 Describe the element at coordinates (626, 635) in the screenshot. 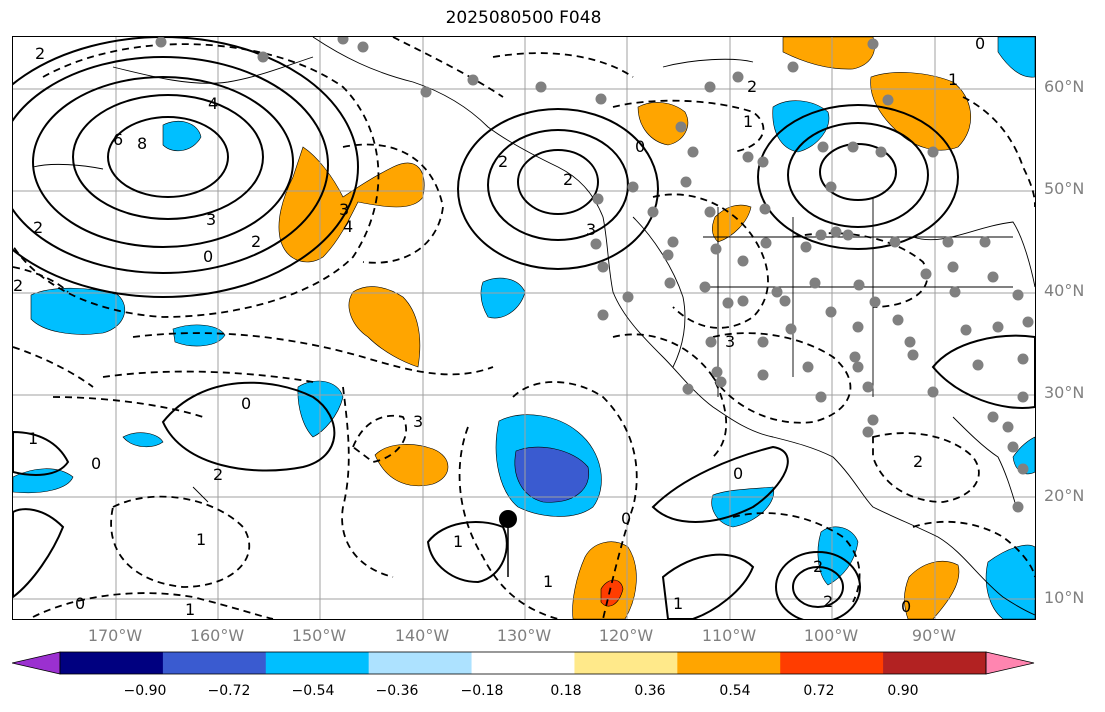

I see `lon-label: 120°W` at that location.